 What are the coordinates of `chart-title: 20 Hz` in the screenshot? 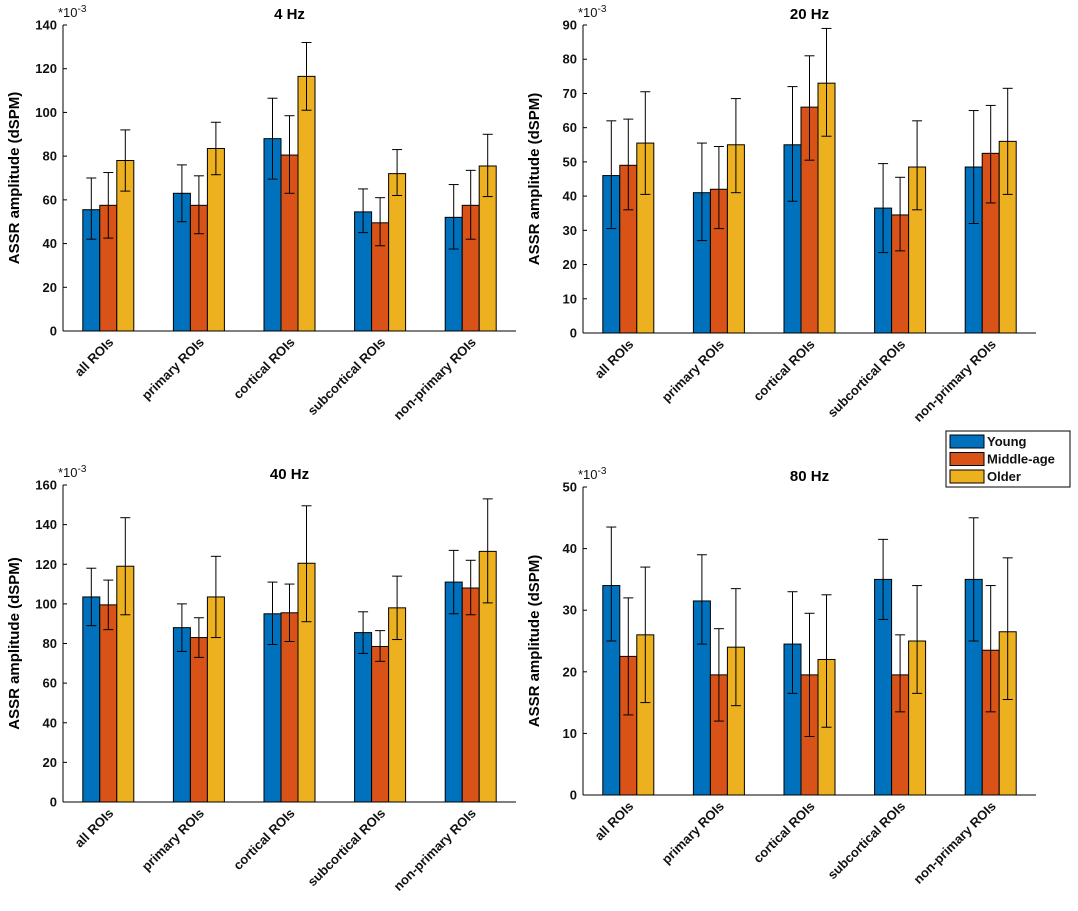 It's located at (809, 14).